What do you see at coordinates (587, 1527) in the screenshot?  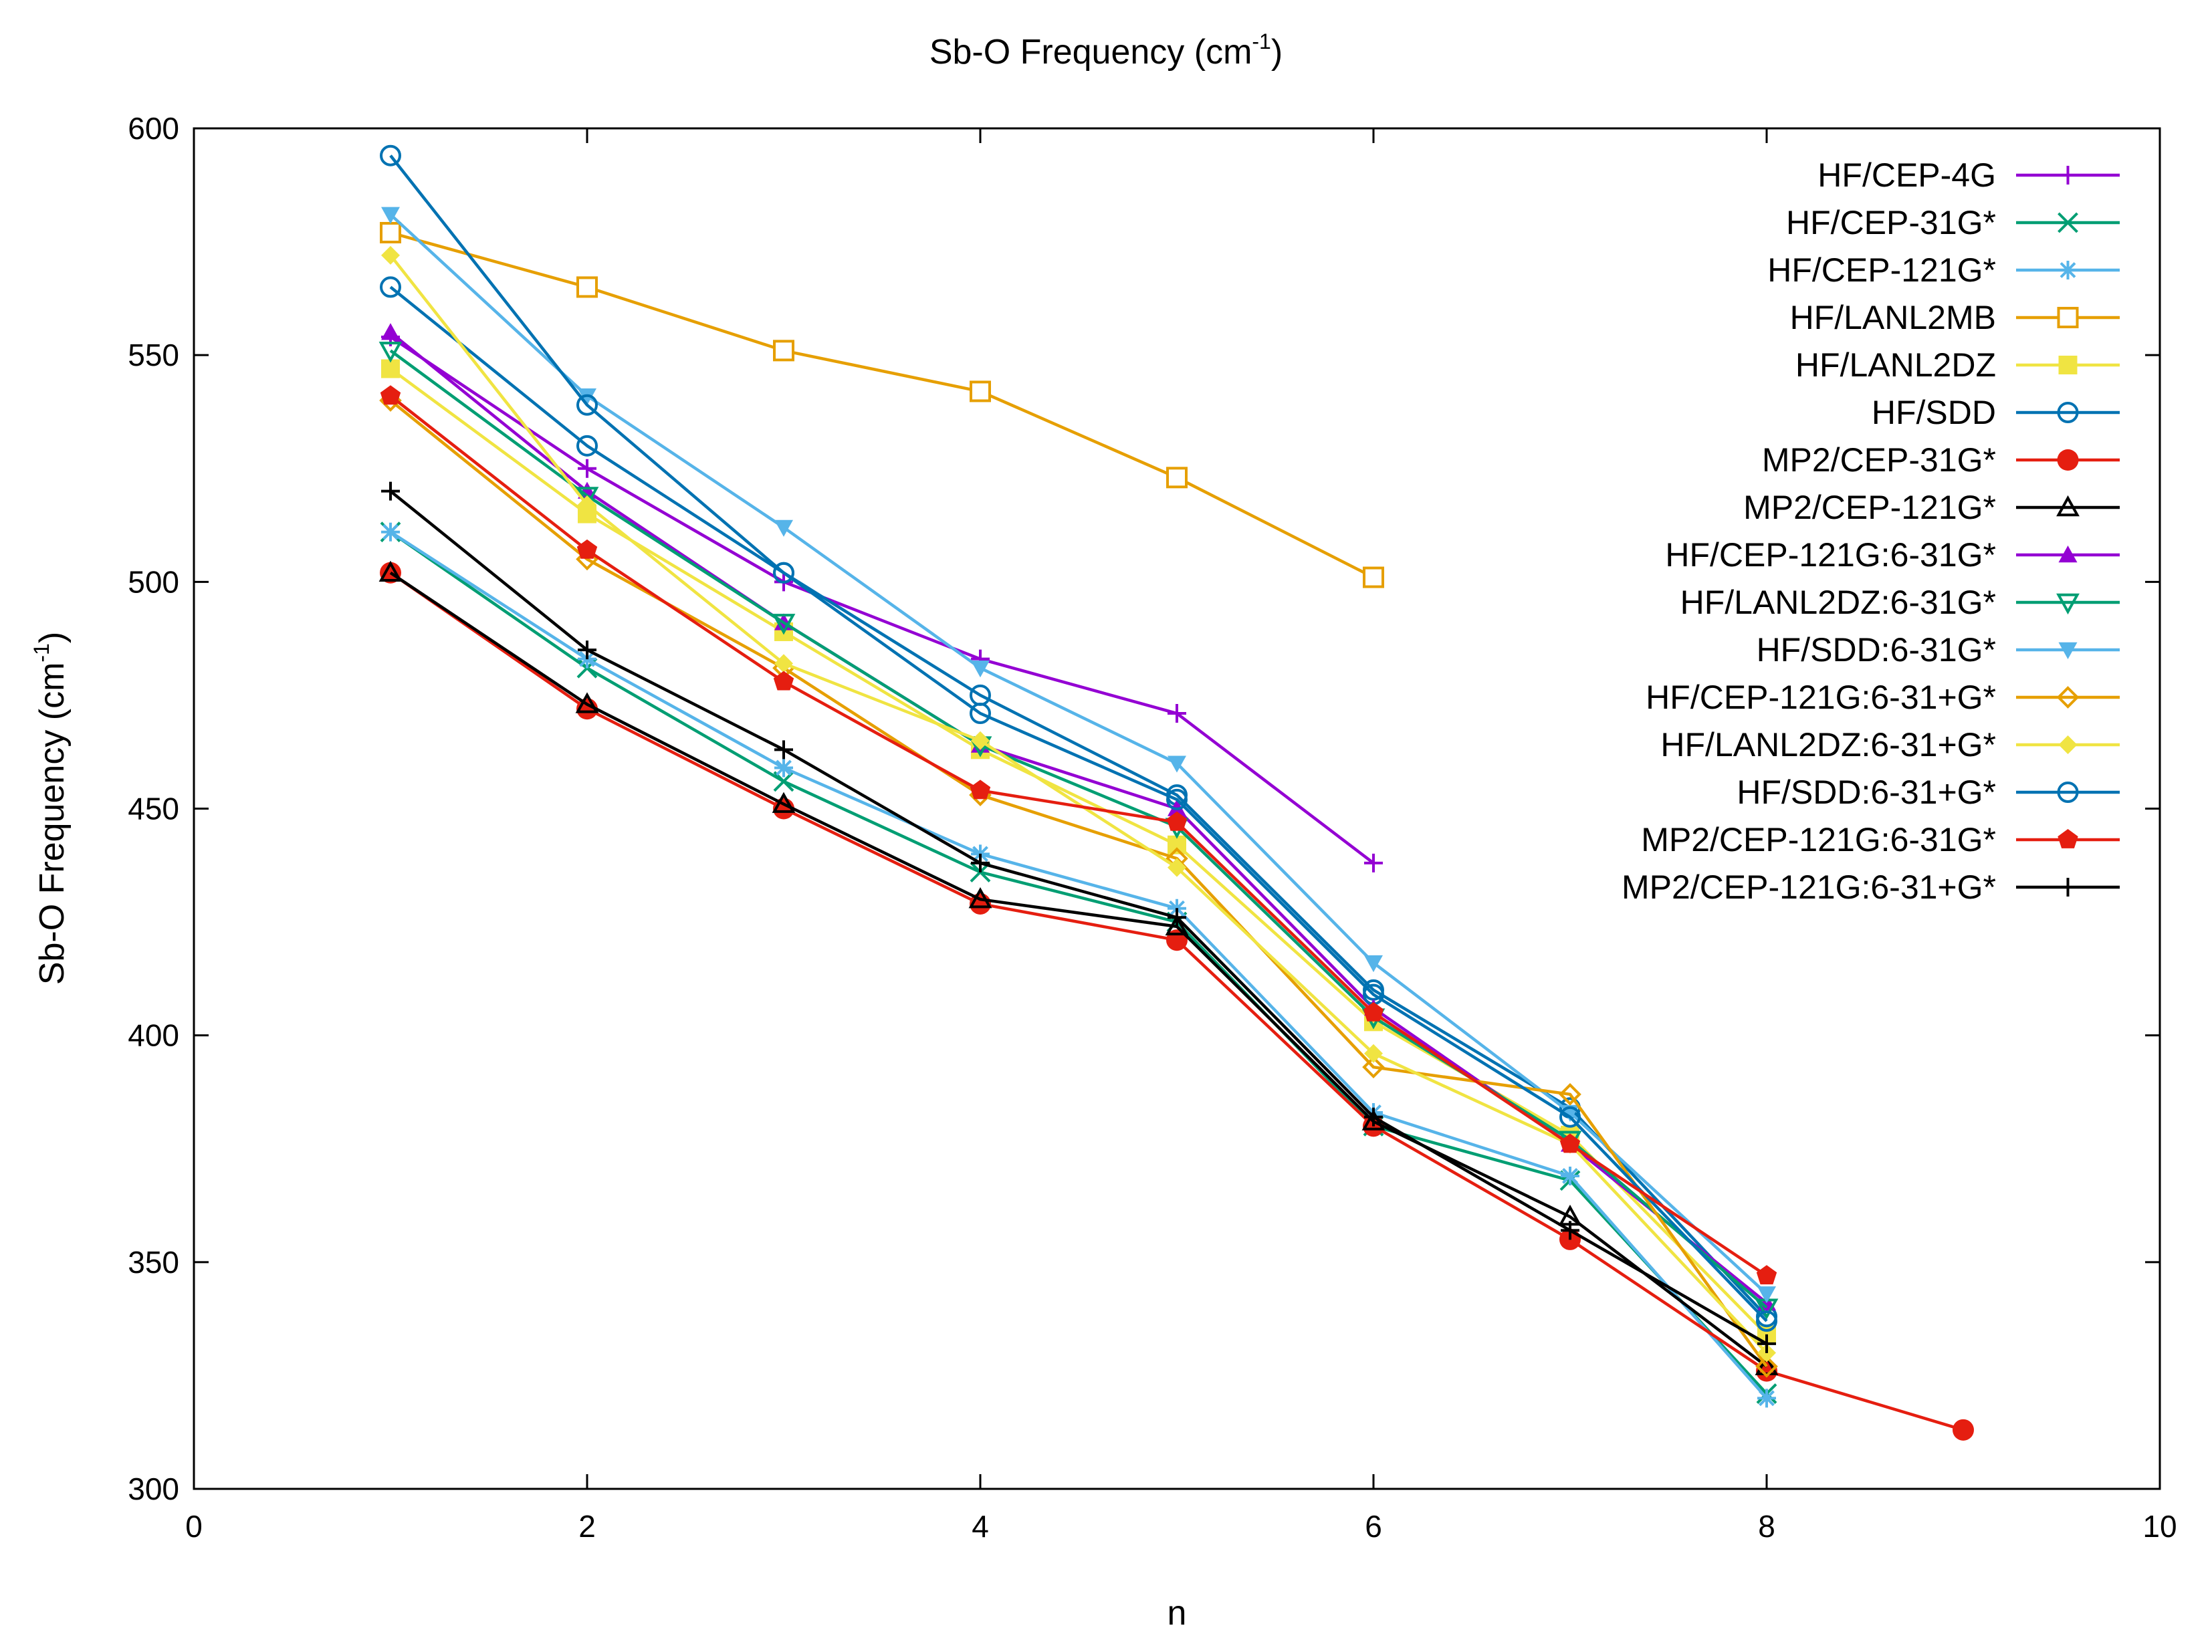 I see `x-tick-label: 2` at bounding box center [587, 1527].